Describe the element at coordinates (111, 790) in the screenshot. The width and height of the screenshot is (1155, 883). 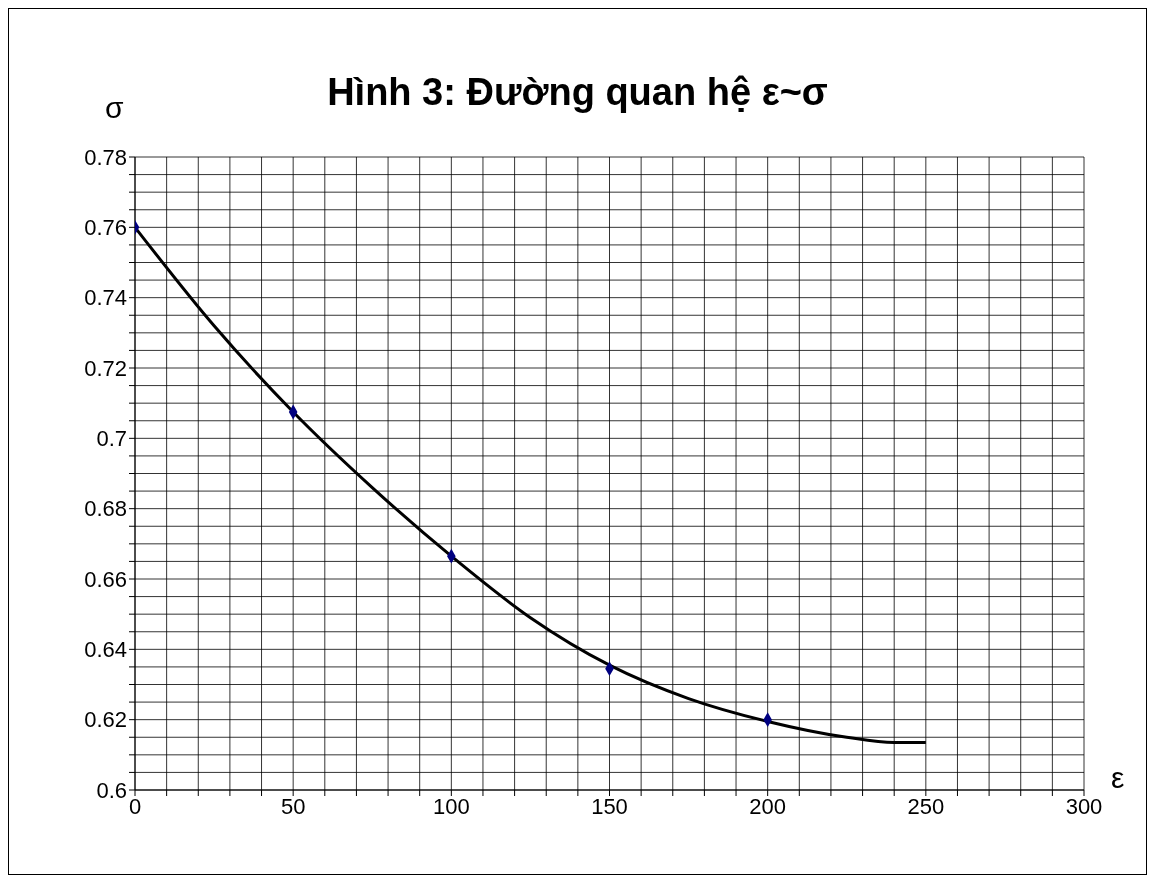
I see `y-tick-label: 0.6` at that location.